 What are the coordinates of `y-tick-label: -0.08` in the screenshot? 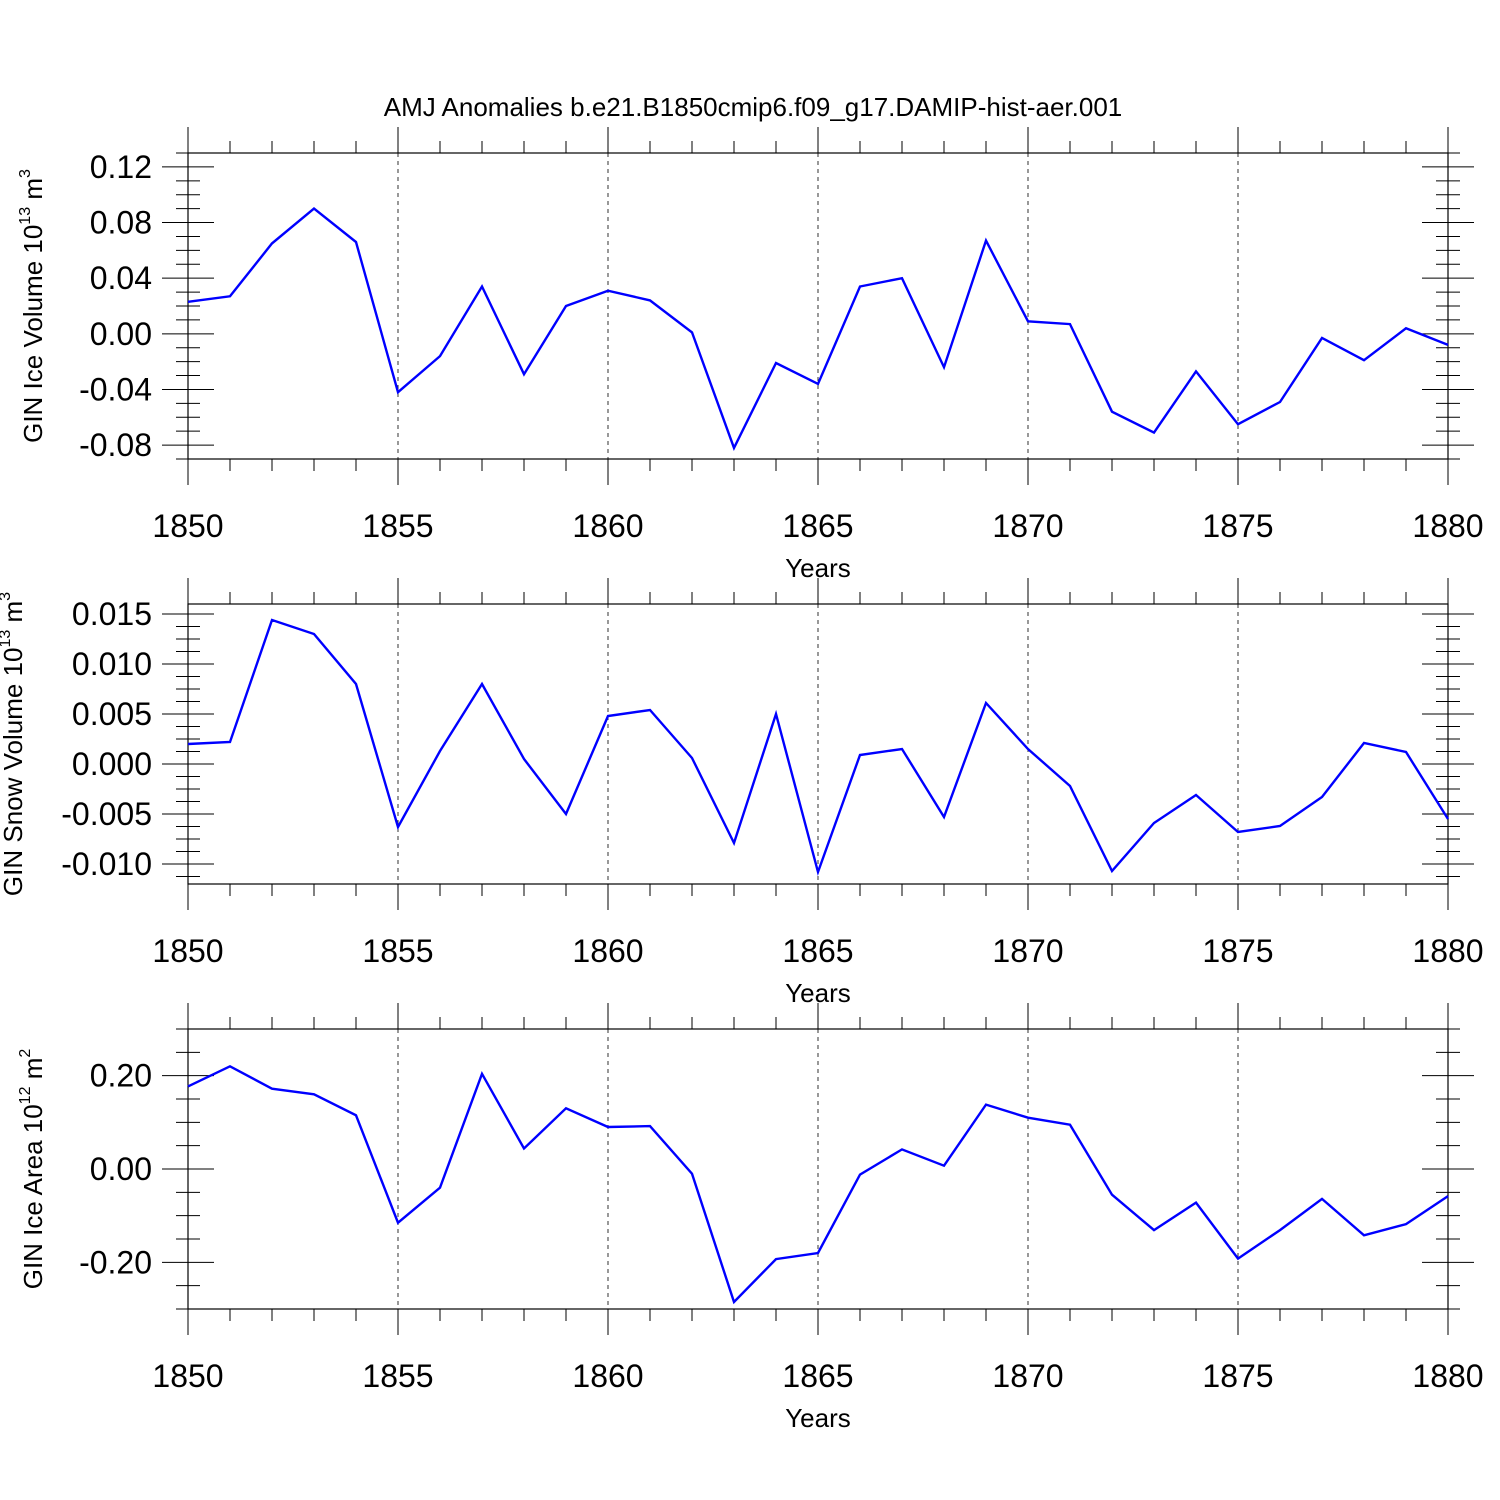 It's located at (115, 445).